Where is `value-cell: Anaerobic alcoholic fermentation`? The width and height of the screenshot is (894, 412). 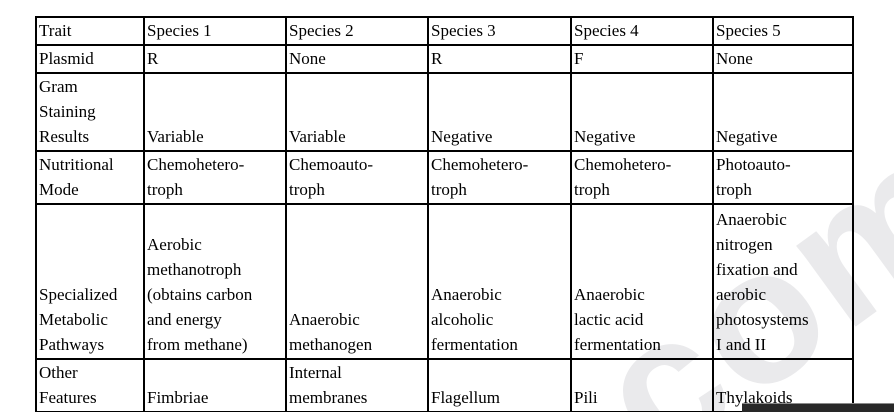 value-cell: Anaerobic alcoholic fermentation is located at coordinates (499, 281).